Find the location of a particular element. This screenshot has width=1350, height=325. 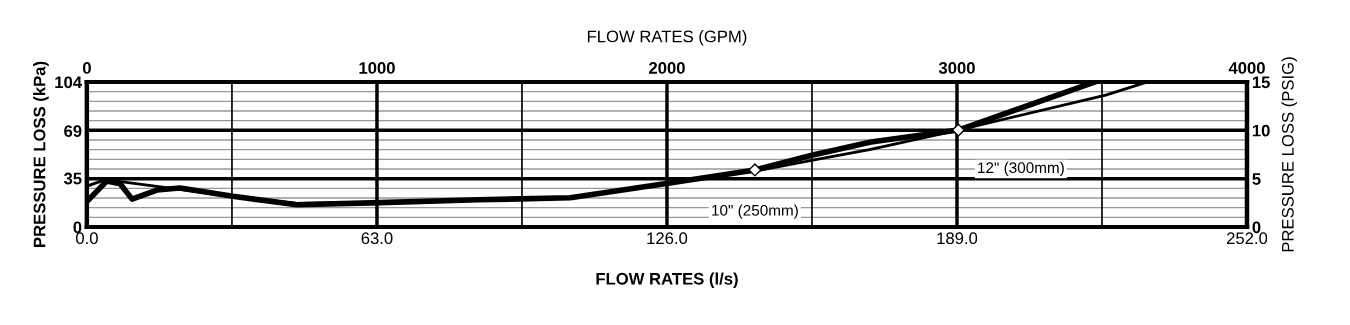

x2-tick-label: 1000 is located at coordinates (377, 68).